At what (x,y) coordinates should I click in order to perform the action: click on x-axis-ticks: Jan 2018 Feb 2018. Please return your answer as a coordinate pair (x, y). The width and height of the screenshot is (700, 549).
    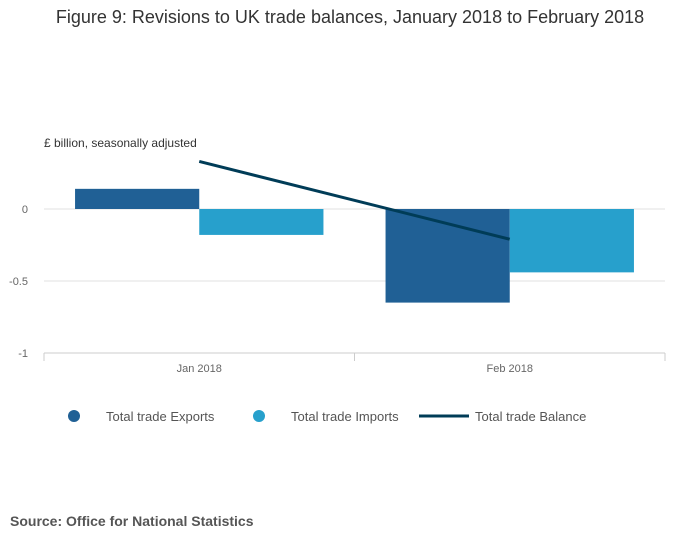
    Looking at the image, I should click on (355, 369).